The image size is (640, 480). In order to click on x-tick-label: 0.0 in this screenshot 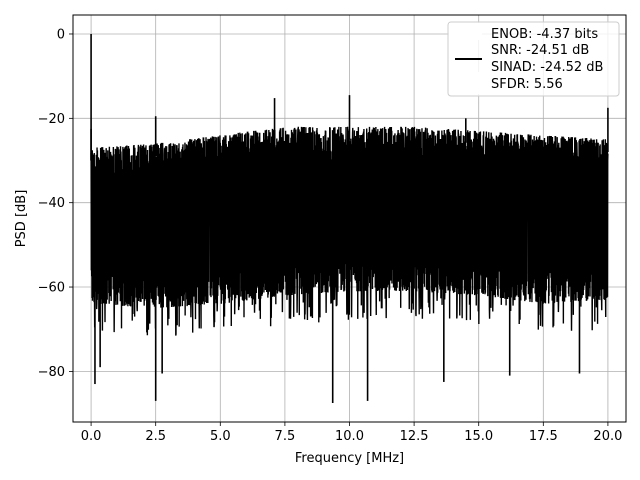, I will do `click(91, 436)`.